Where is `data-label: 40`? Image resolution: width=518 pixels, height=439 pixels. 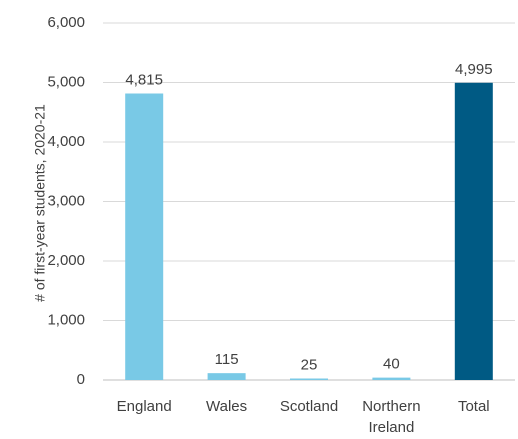 data-label: 40 is located at coordinates (391, 364).